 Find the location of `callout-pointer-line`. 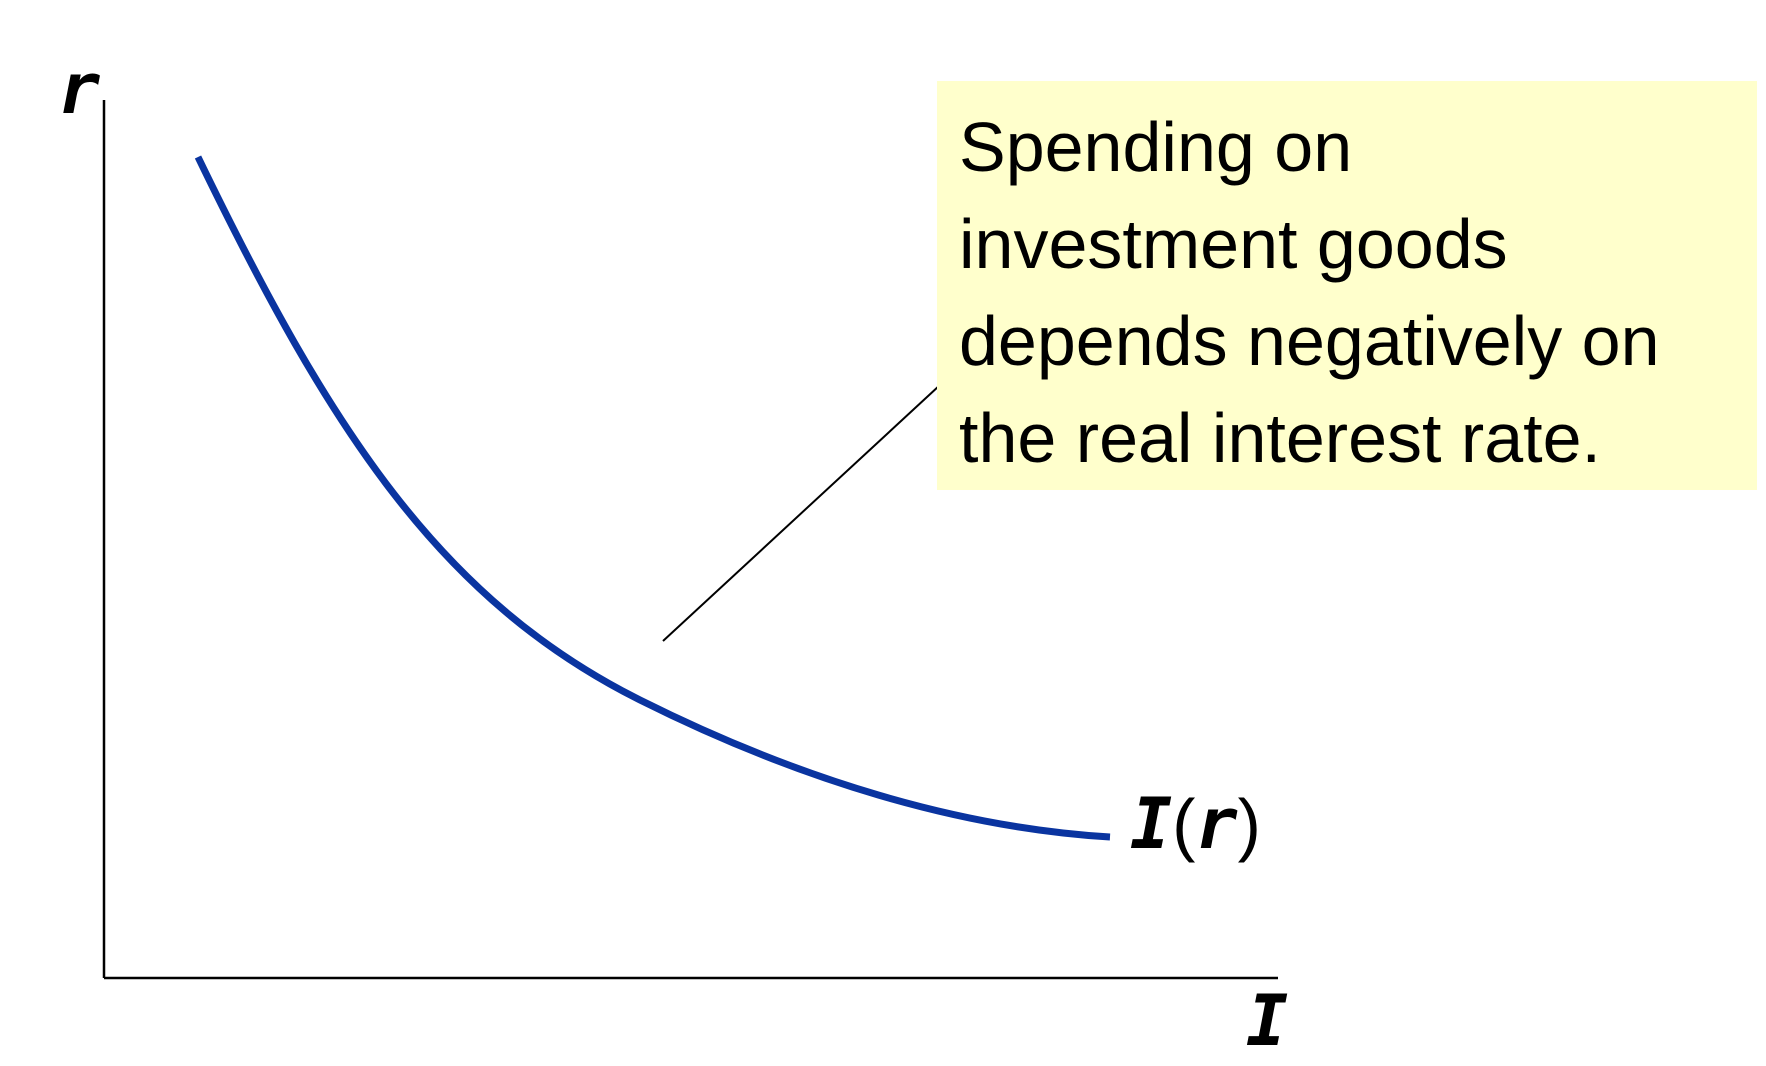

callout-pointer-line is located at coordinates (801, 513).